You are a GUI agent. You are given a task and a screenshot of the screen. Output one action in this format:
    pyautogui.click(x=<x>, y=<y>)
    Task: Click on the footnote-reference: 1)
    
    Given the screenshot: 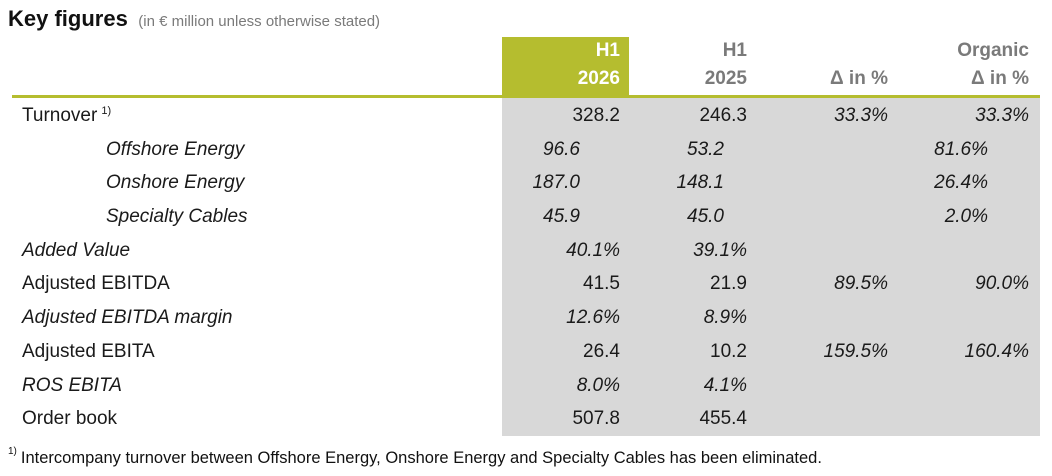 What is the action you would take?
    pyautogui.click(x=106, y=111)
    